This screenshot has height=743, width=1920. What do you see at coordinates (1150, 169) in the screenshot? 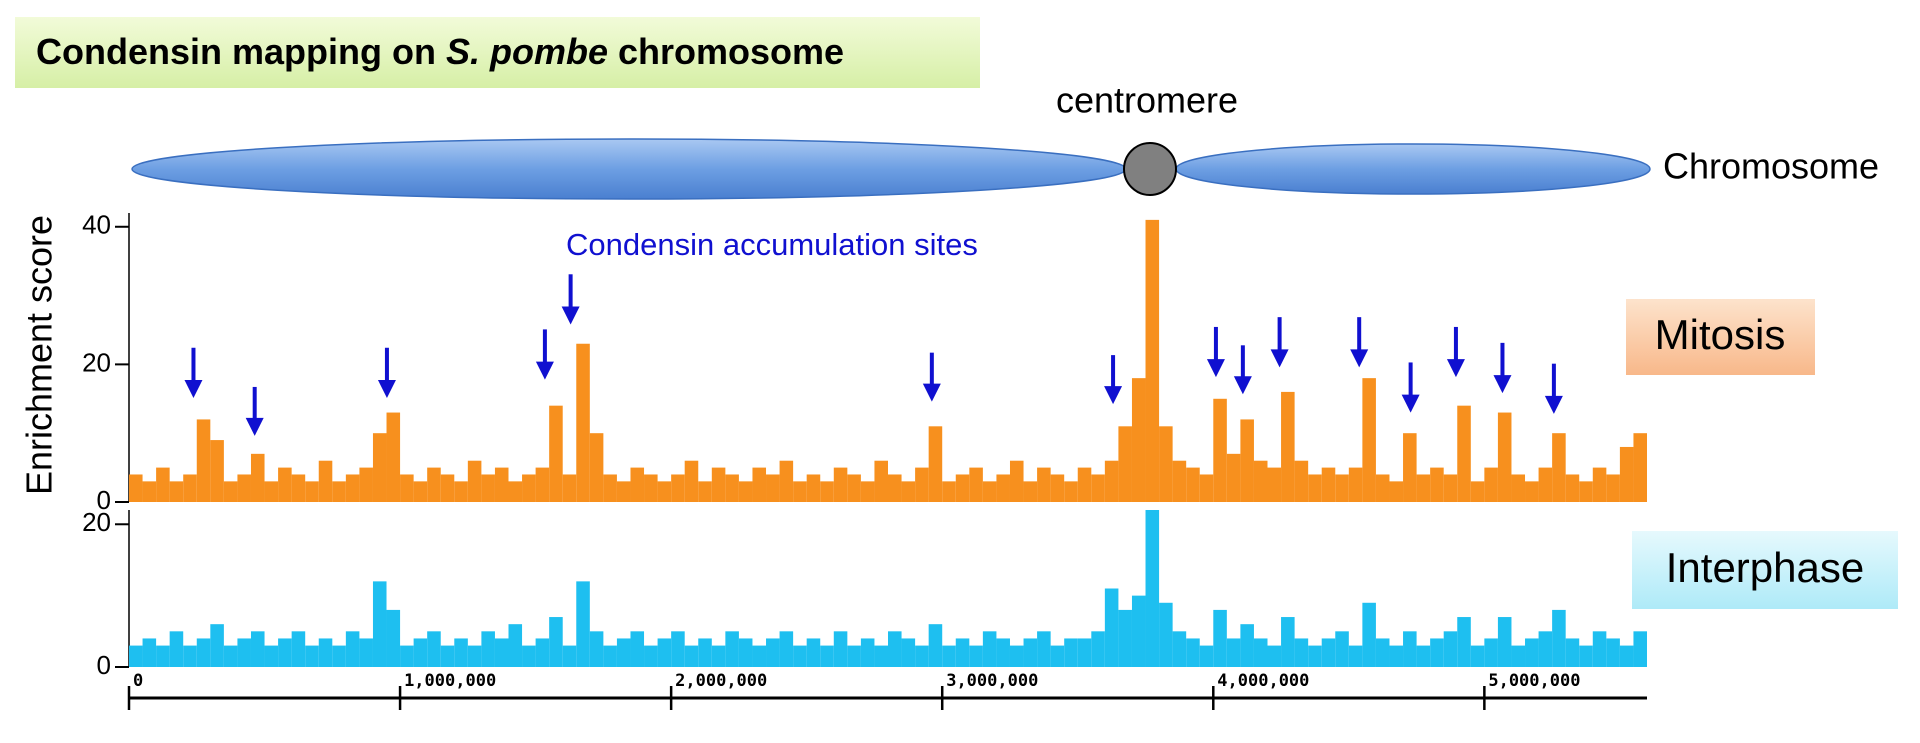
I see `centromere` at bounding box center [1150, 169].